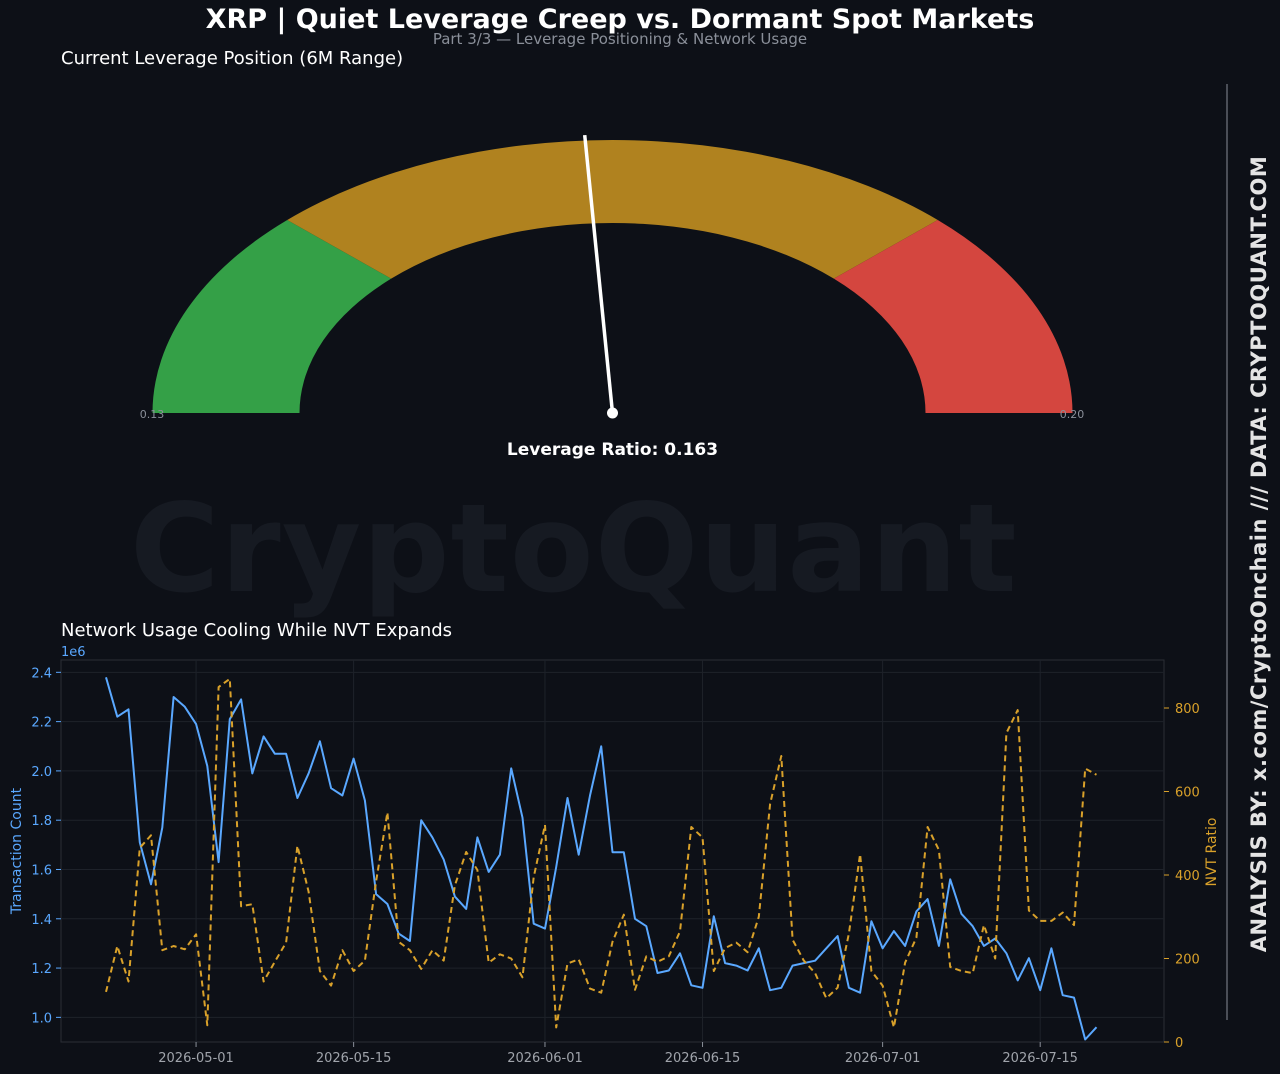  I want to click on y-right-tick-label-0: 0, so click(1179, 1043).